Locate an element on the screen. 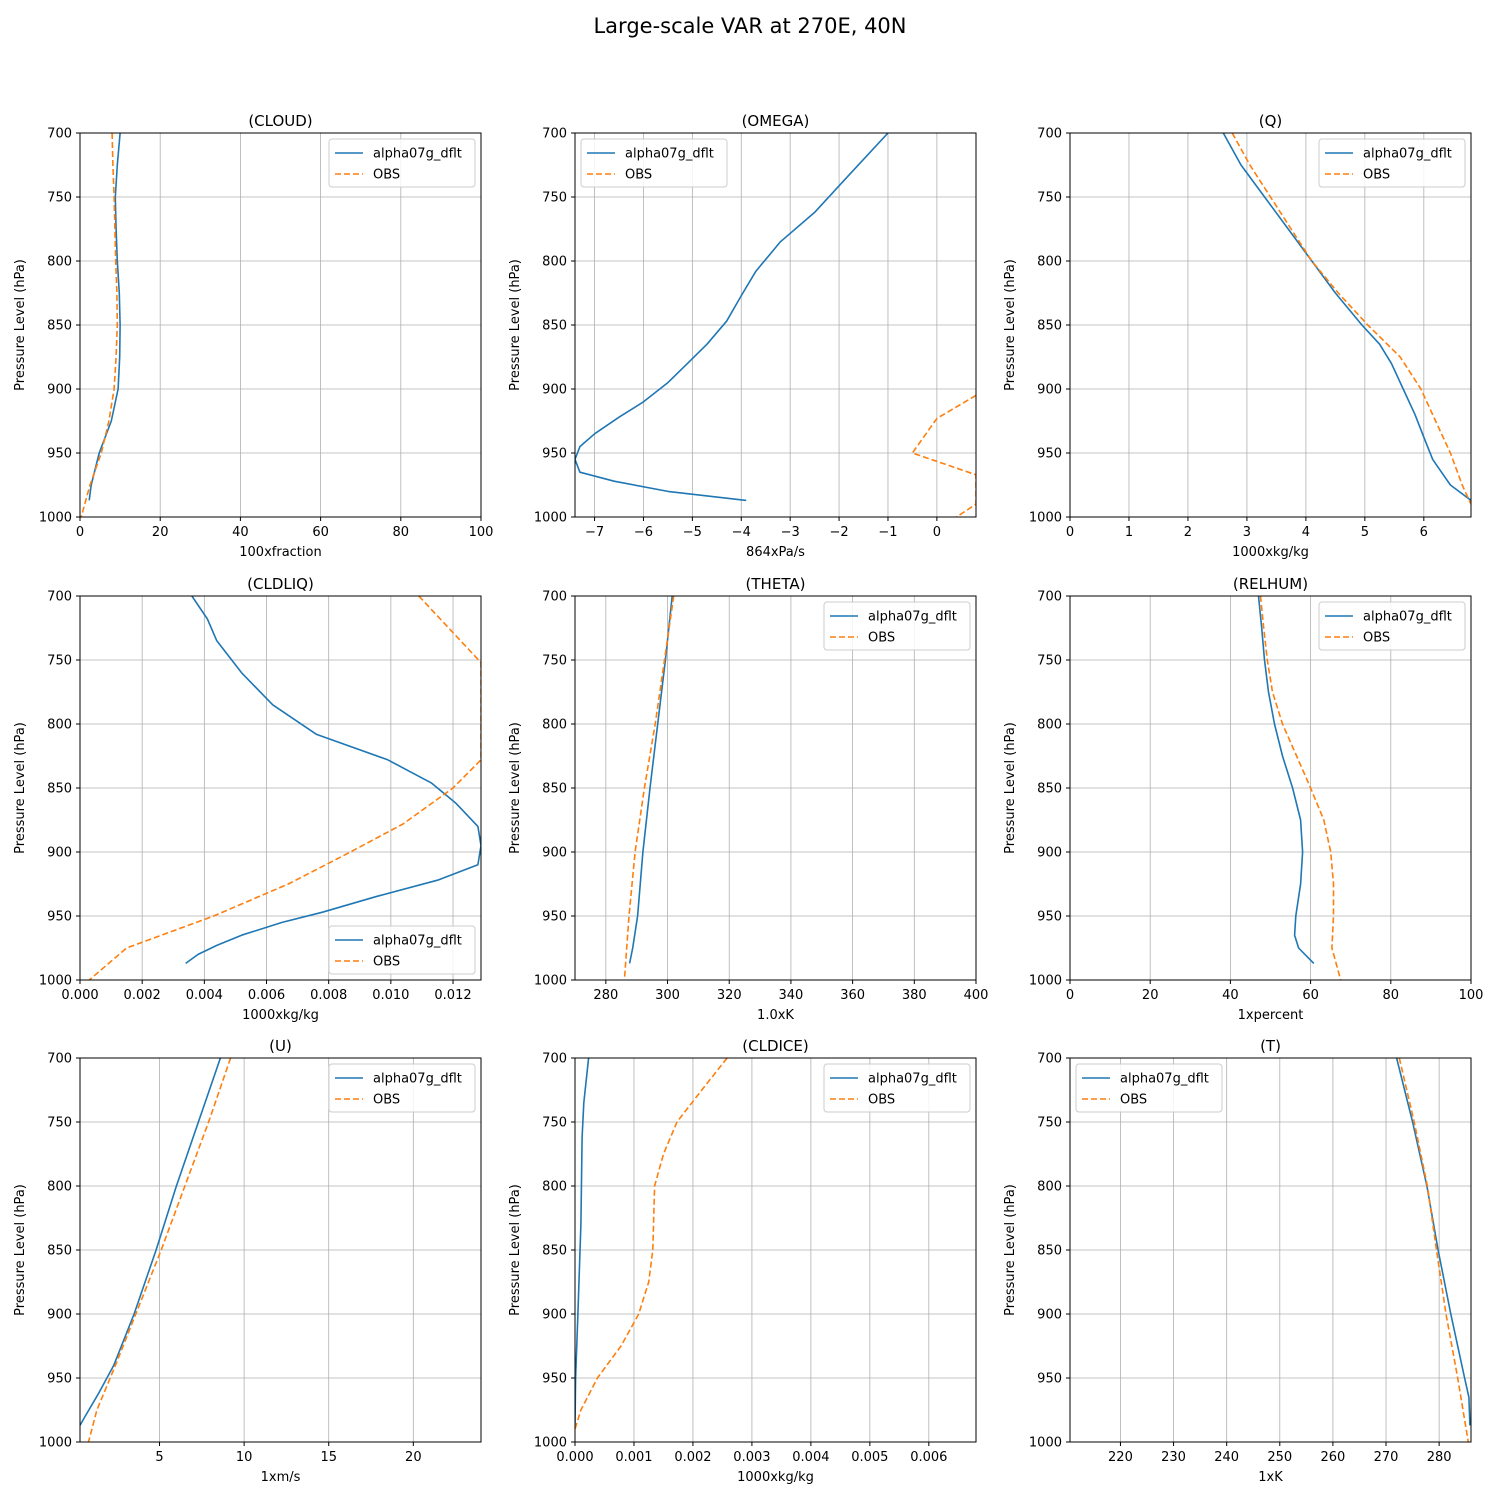  subplot-title: (RELHUM) is located at coordinates (1270, 584).